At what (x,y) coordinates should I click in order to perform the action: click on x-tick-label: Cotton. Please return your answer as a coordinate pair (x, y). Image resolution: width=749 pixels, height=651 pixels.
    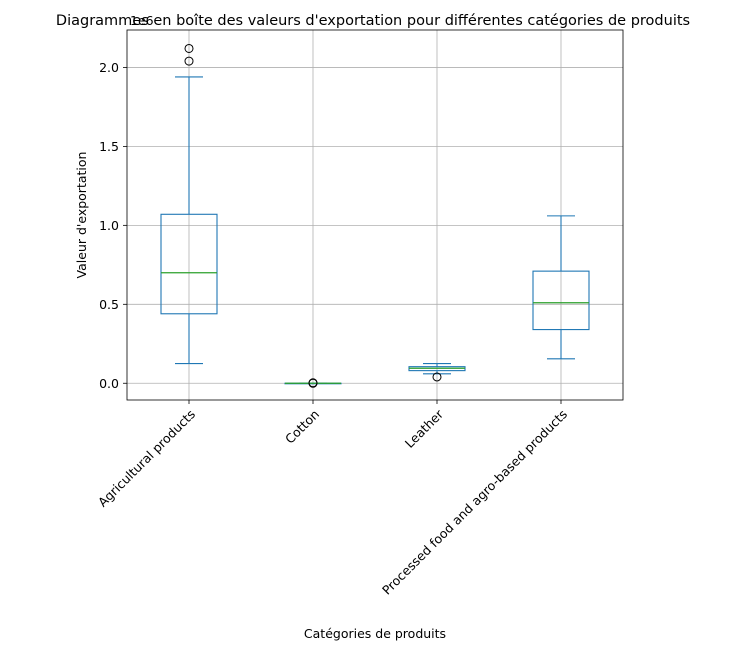
    Looking at the image, I should click on (302, 427).